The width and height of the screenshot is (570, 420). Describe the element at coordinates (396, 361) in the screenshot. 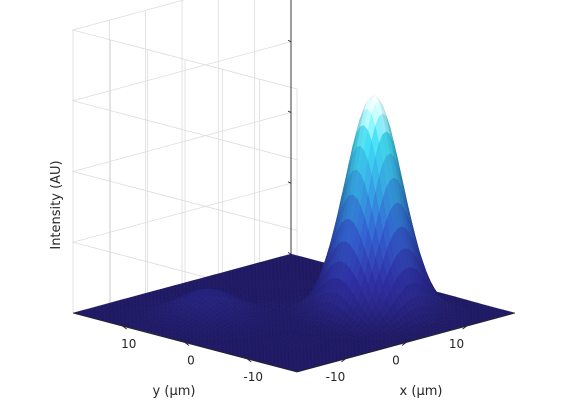

I see `x-tick-label: 0` at that location.